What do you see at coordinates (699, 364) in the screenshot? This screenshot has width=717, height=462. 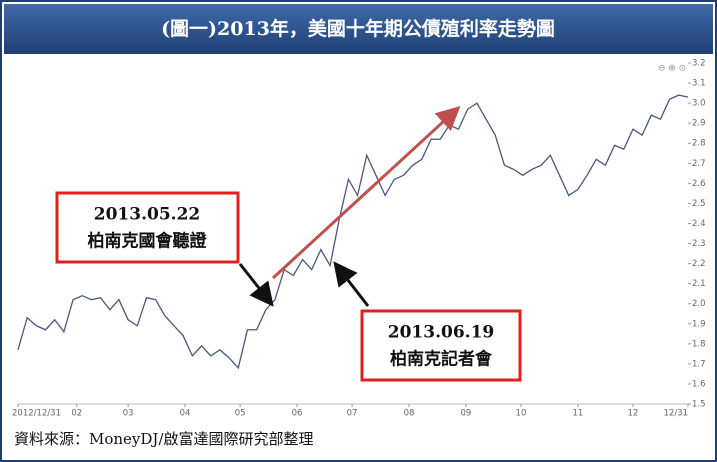 I see `y-tick-label: 1.7` at bounding box center [699, 364].